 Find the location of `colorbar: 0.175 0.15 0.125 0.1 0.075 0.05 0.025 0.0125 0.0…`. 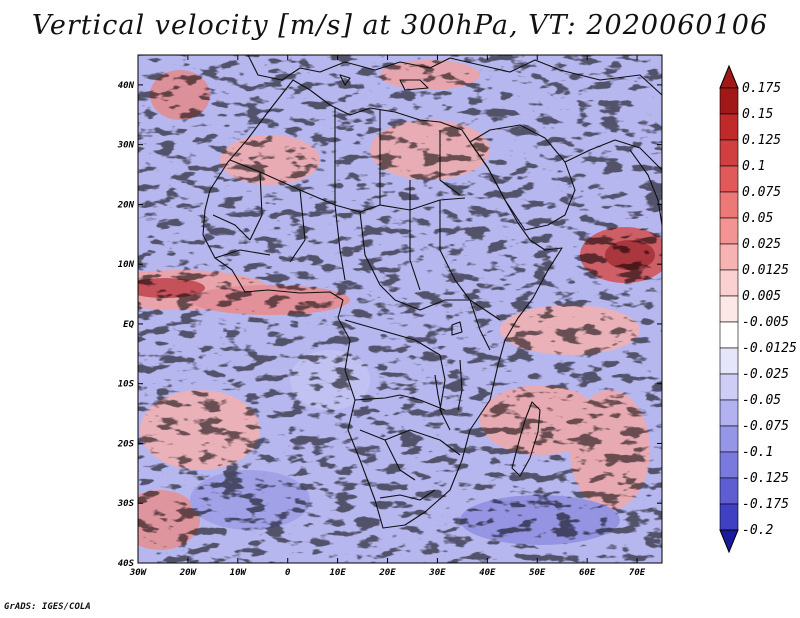

colorbar: 0.175 0.15 0.125 0.1 0.075 0.05 0.025 0.0125 0.0… is located at coordinates (758, 309).